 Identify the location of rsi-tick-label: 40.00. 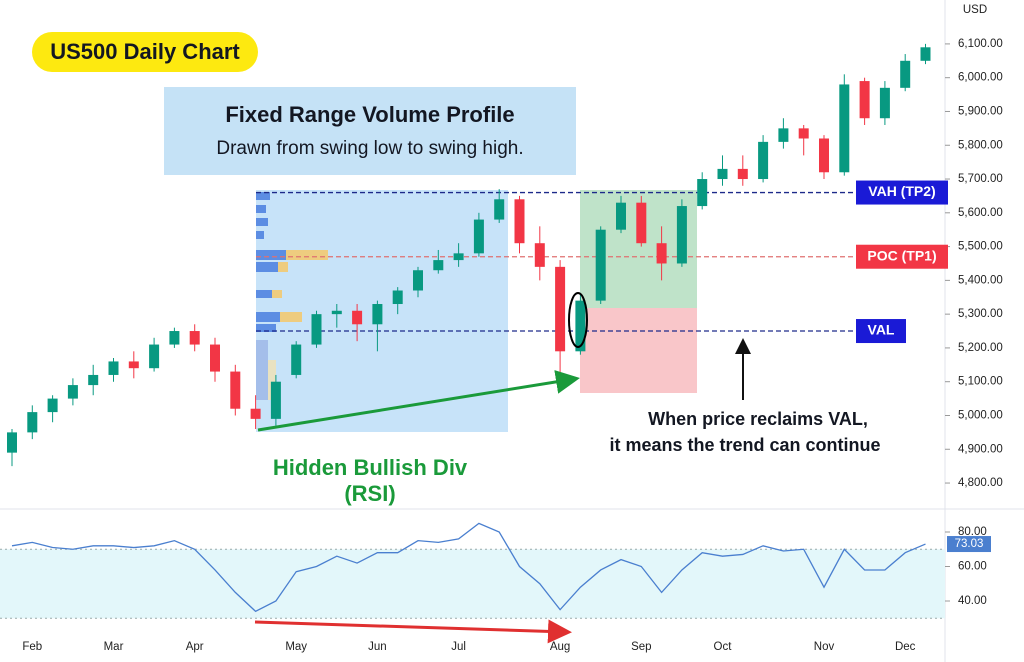
(972, 601).